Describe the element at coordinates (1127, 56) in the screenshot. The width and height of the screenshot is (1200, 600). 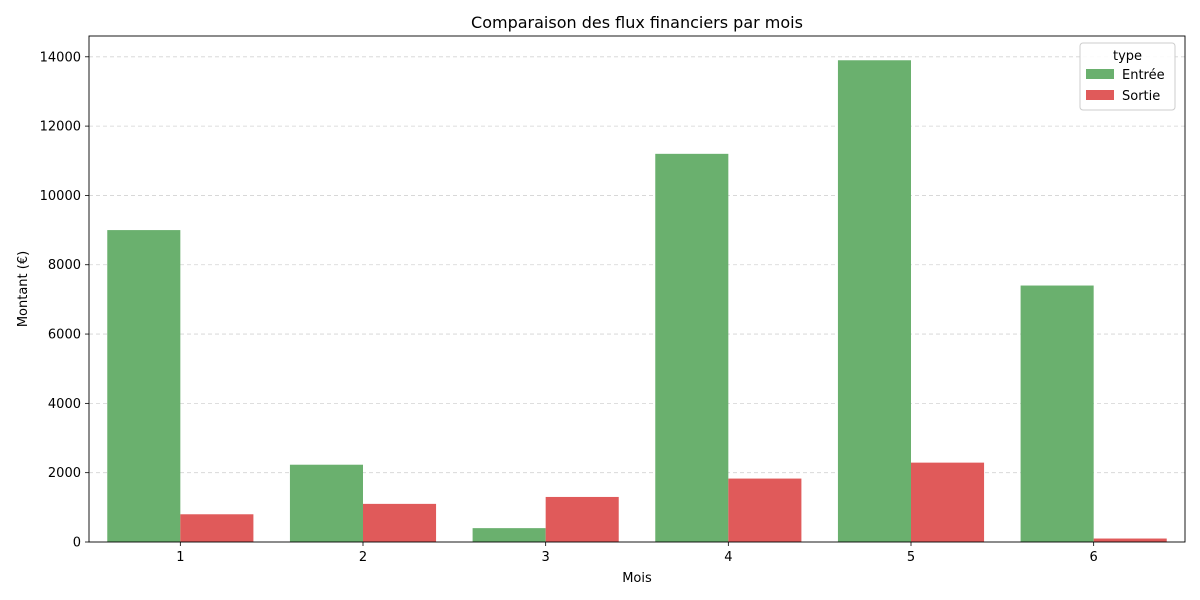
I see `legend-title: type` at that location.